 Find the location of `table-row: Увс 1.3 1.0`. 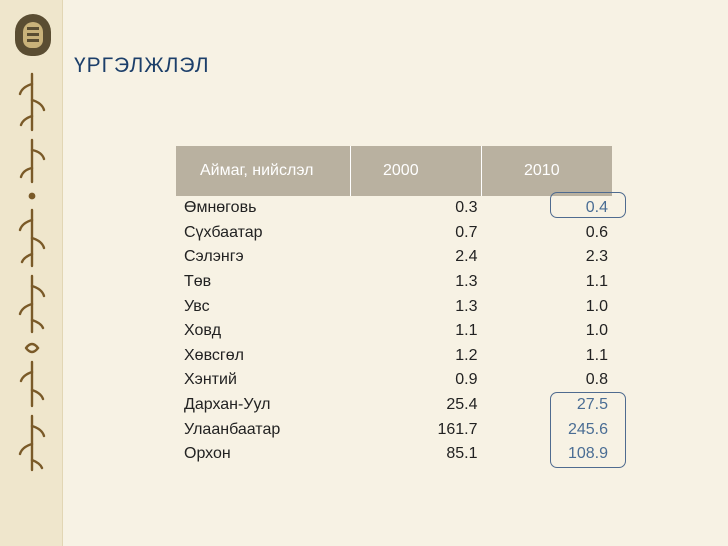

table-row: Увс 1.3 1.0 is located at coordinates (394, 306).